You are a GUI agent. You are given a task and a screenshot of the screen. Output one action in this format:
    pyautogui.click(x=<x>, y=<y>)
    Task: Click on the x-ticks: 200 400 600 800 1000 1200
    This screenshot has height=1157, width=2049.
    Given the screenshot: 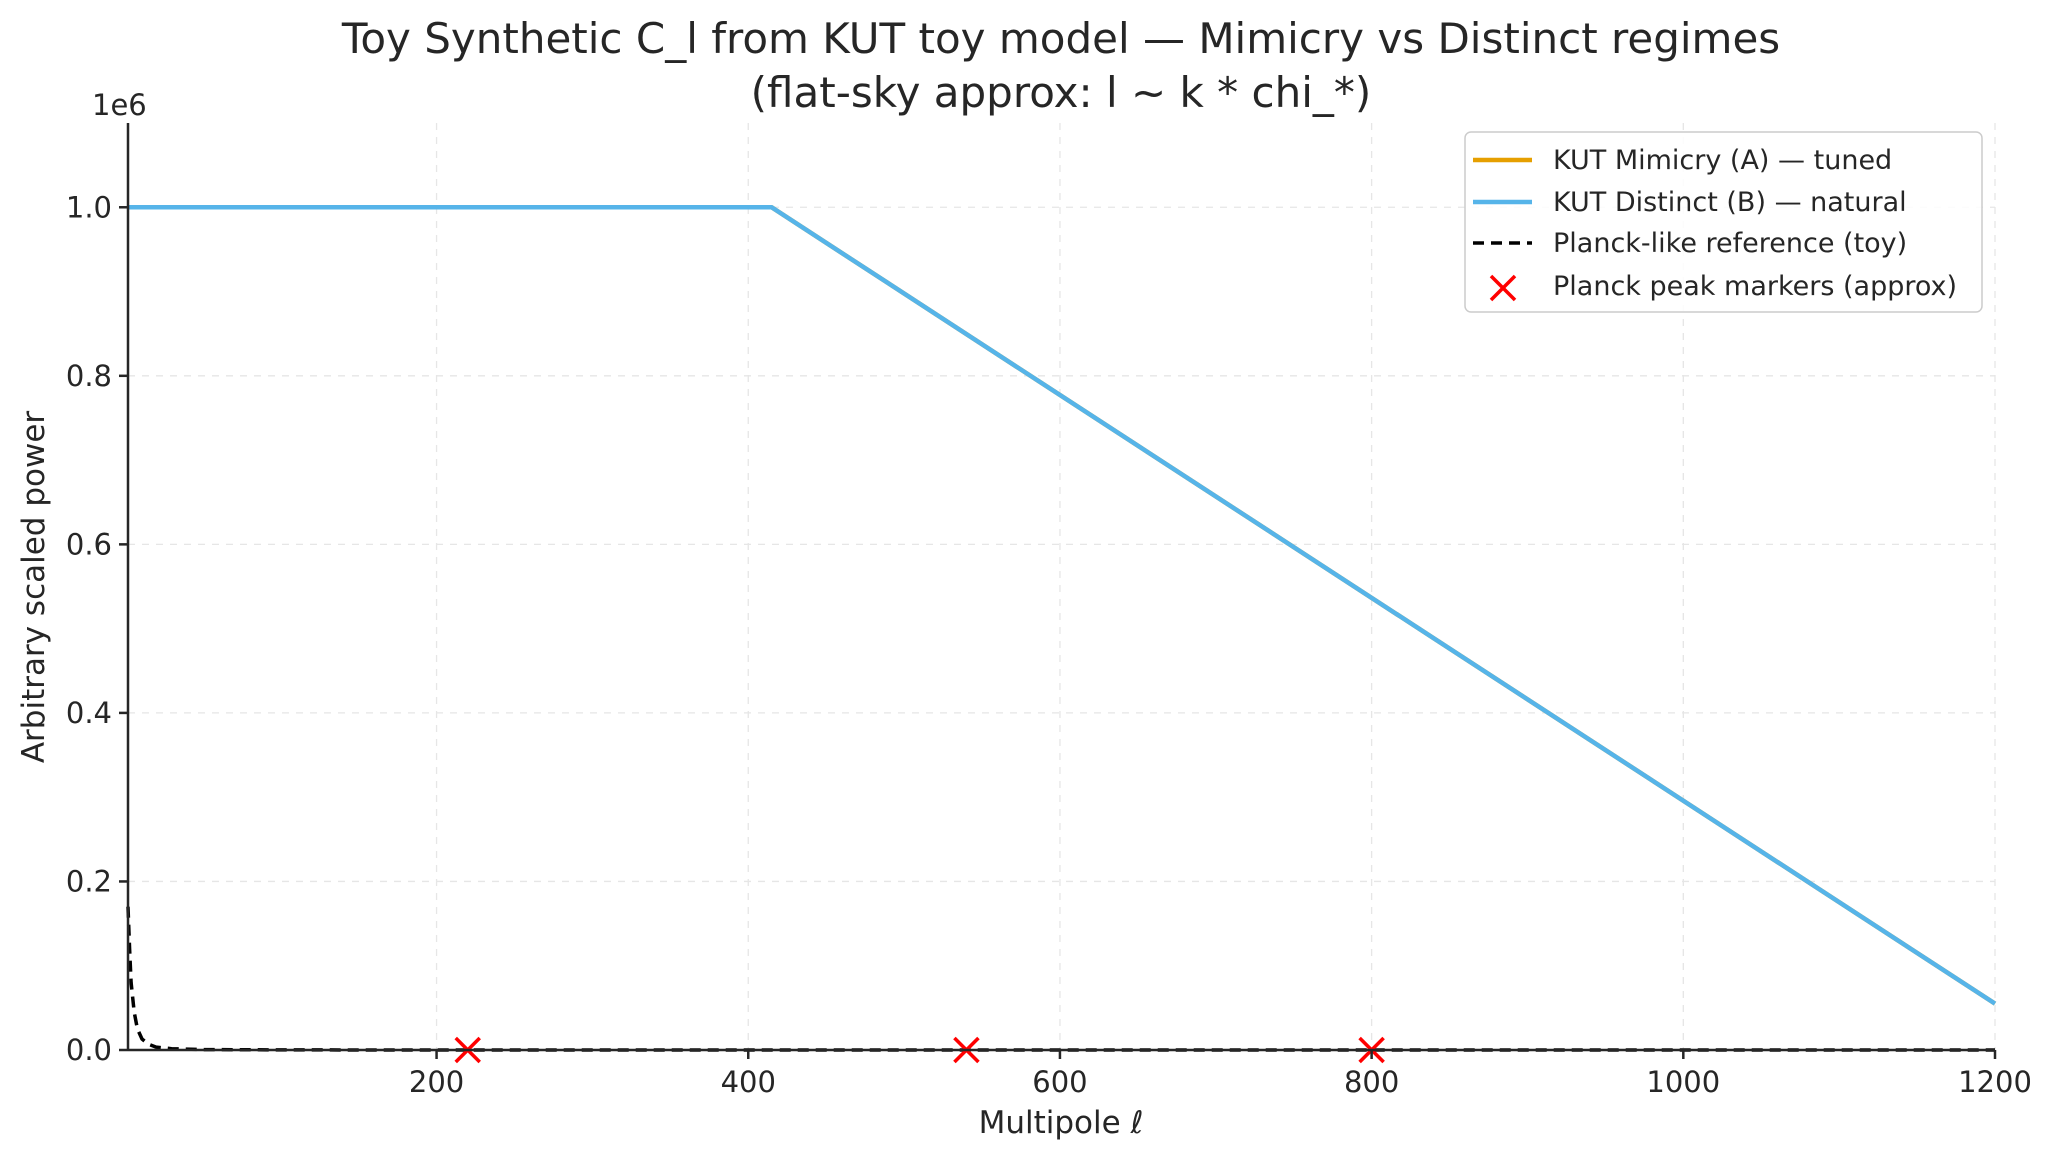 What is the action you would take?
    pyautogui.click(x=1220, y=1074)
    